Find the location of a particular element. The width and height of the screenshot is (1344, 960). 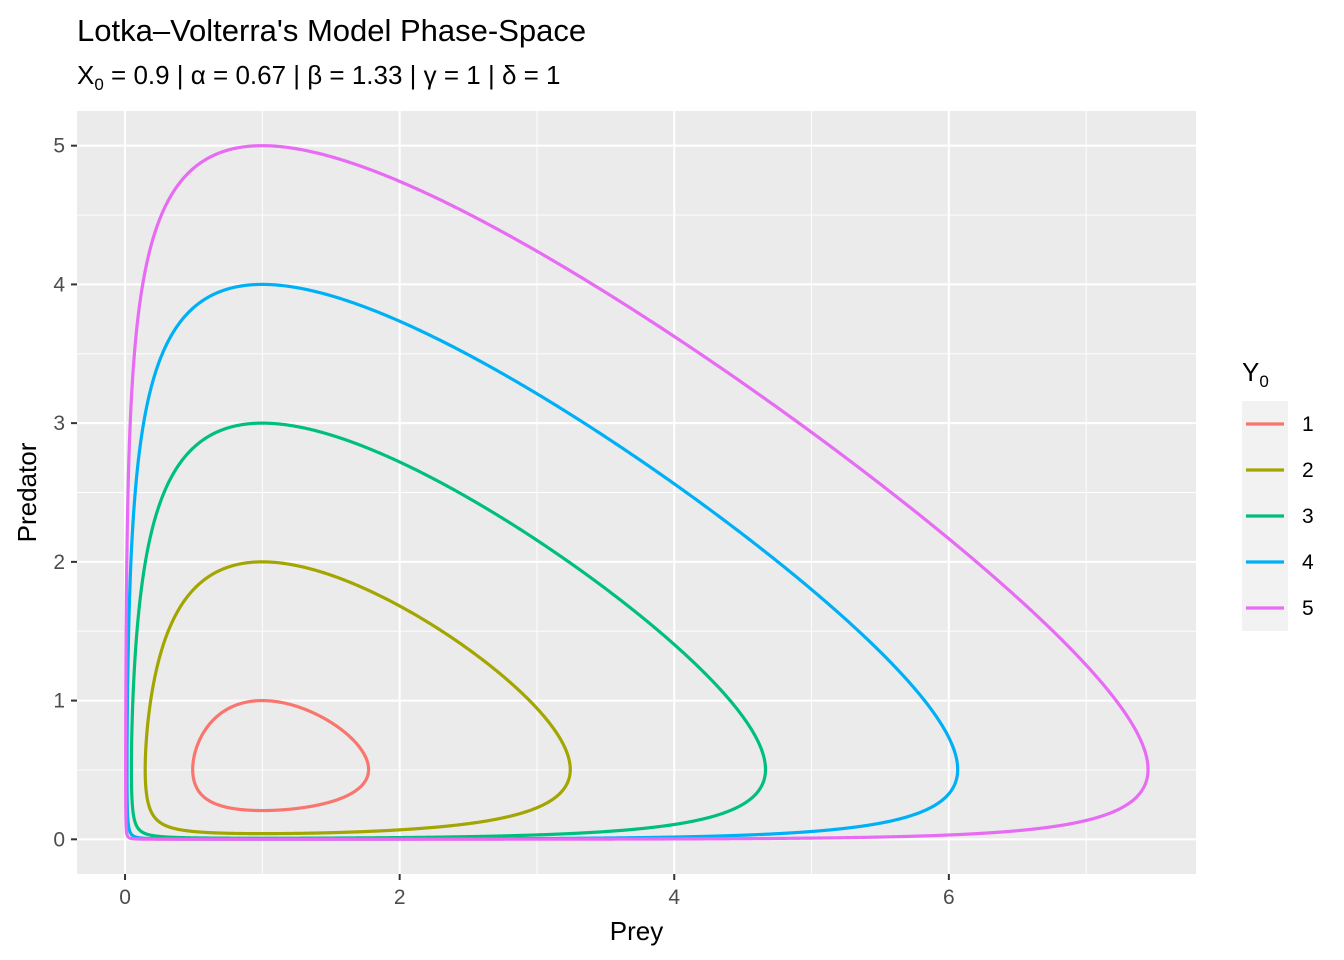

legend-label-5: 5 is located at coordinates (1308, 608).